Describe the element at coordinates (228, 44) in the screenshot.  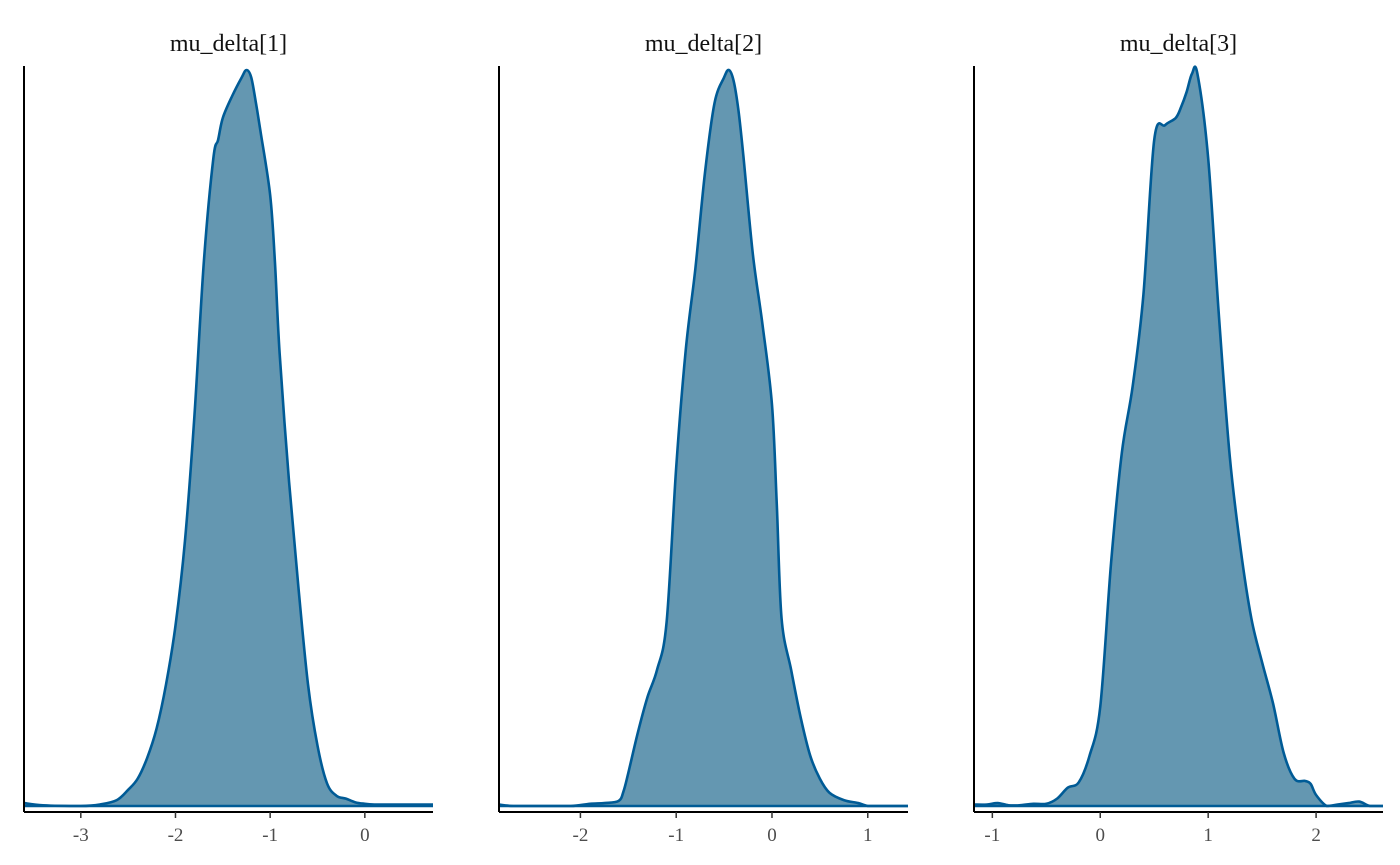
I see `panel-title: mu_delta[1]` at that location.